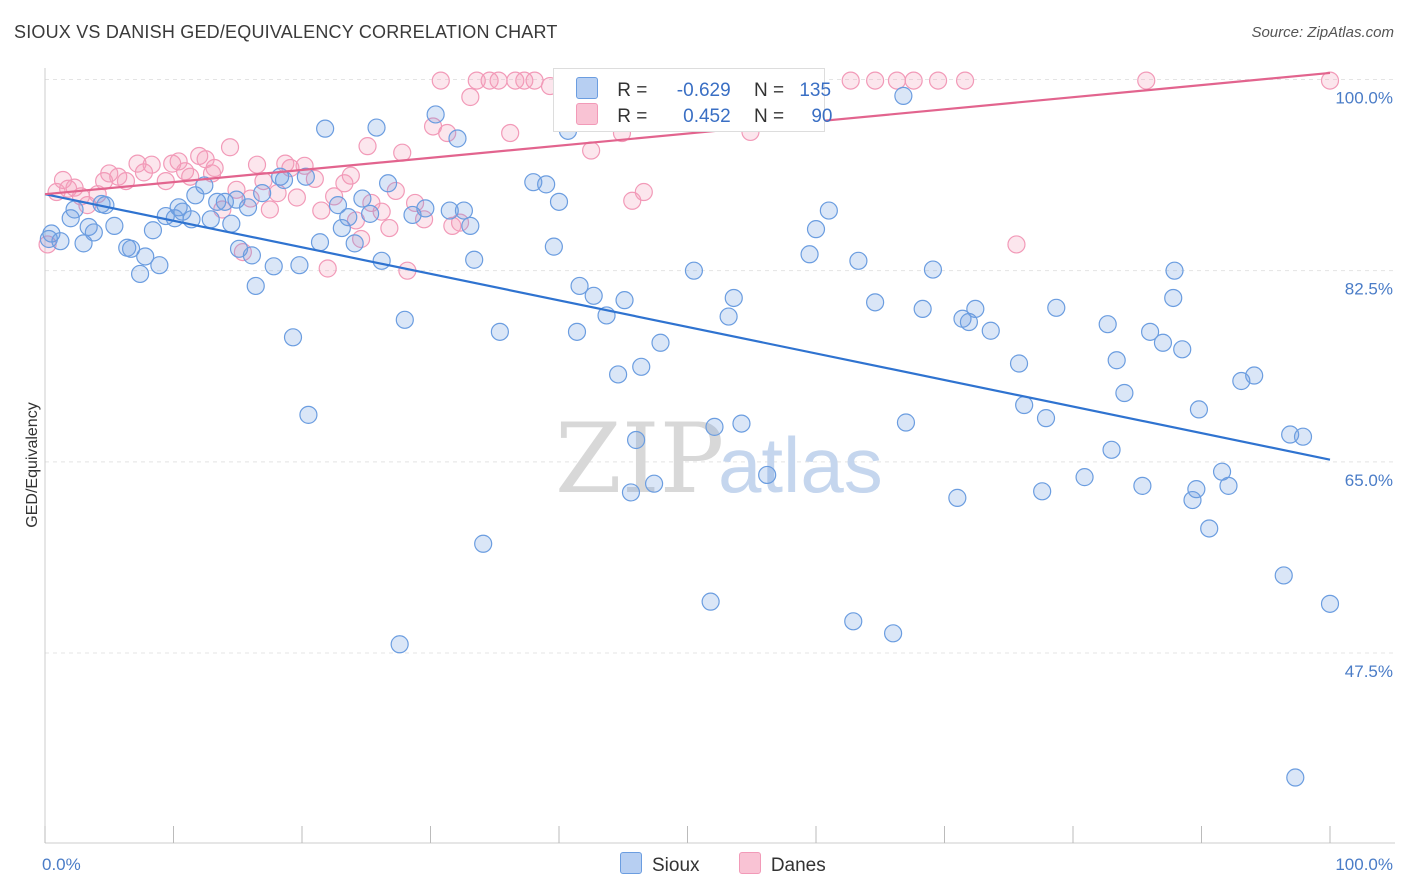  What do you see at coordinates (1369, 289) in the screenshot?
I see `y-tick-label-1: 82.5%` at bounding box center [1369, 289].